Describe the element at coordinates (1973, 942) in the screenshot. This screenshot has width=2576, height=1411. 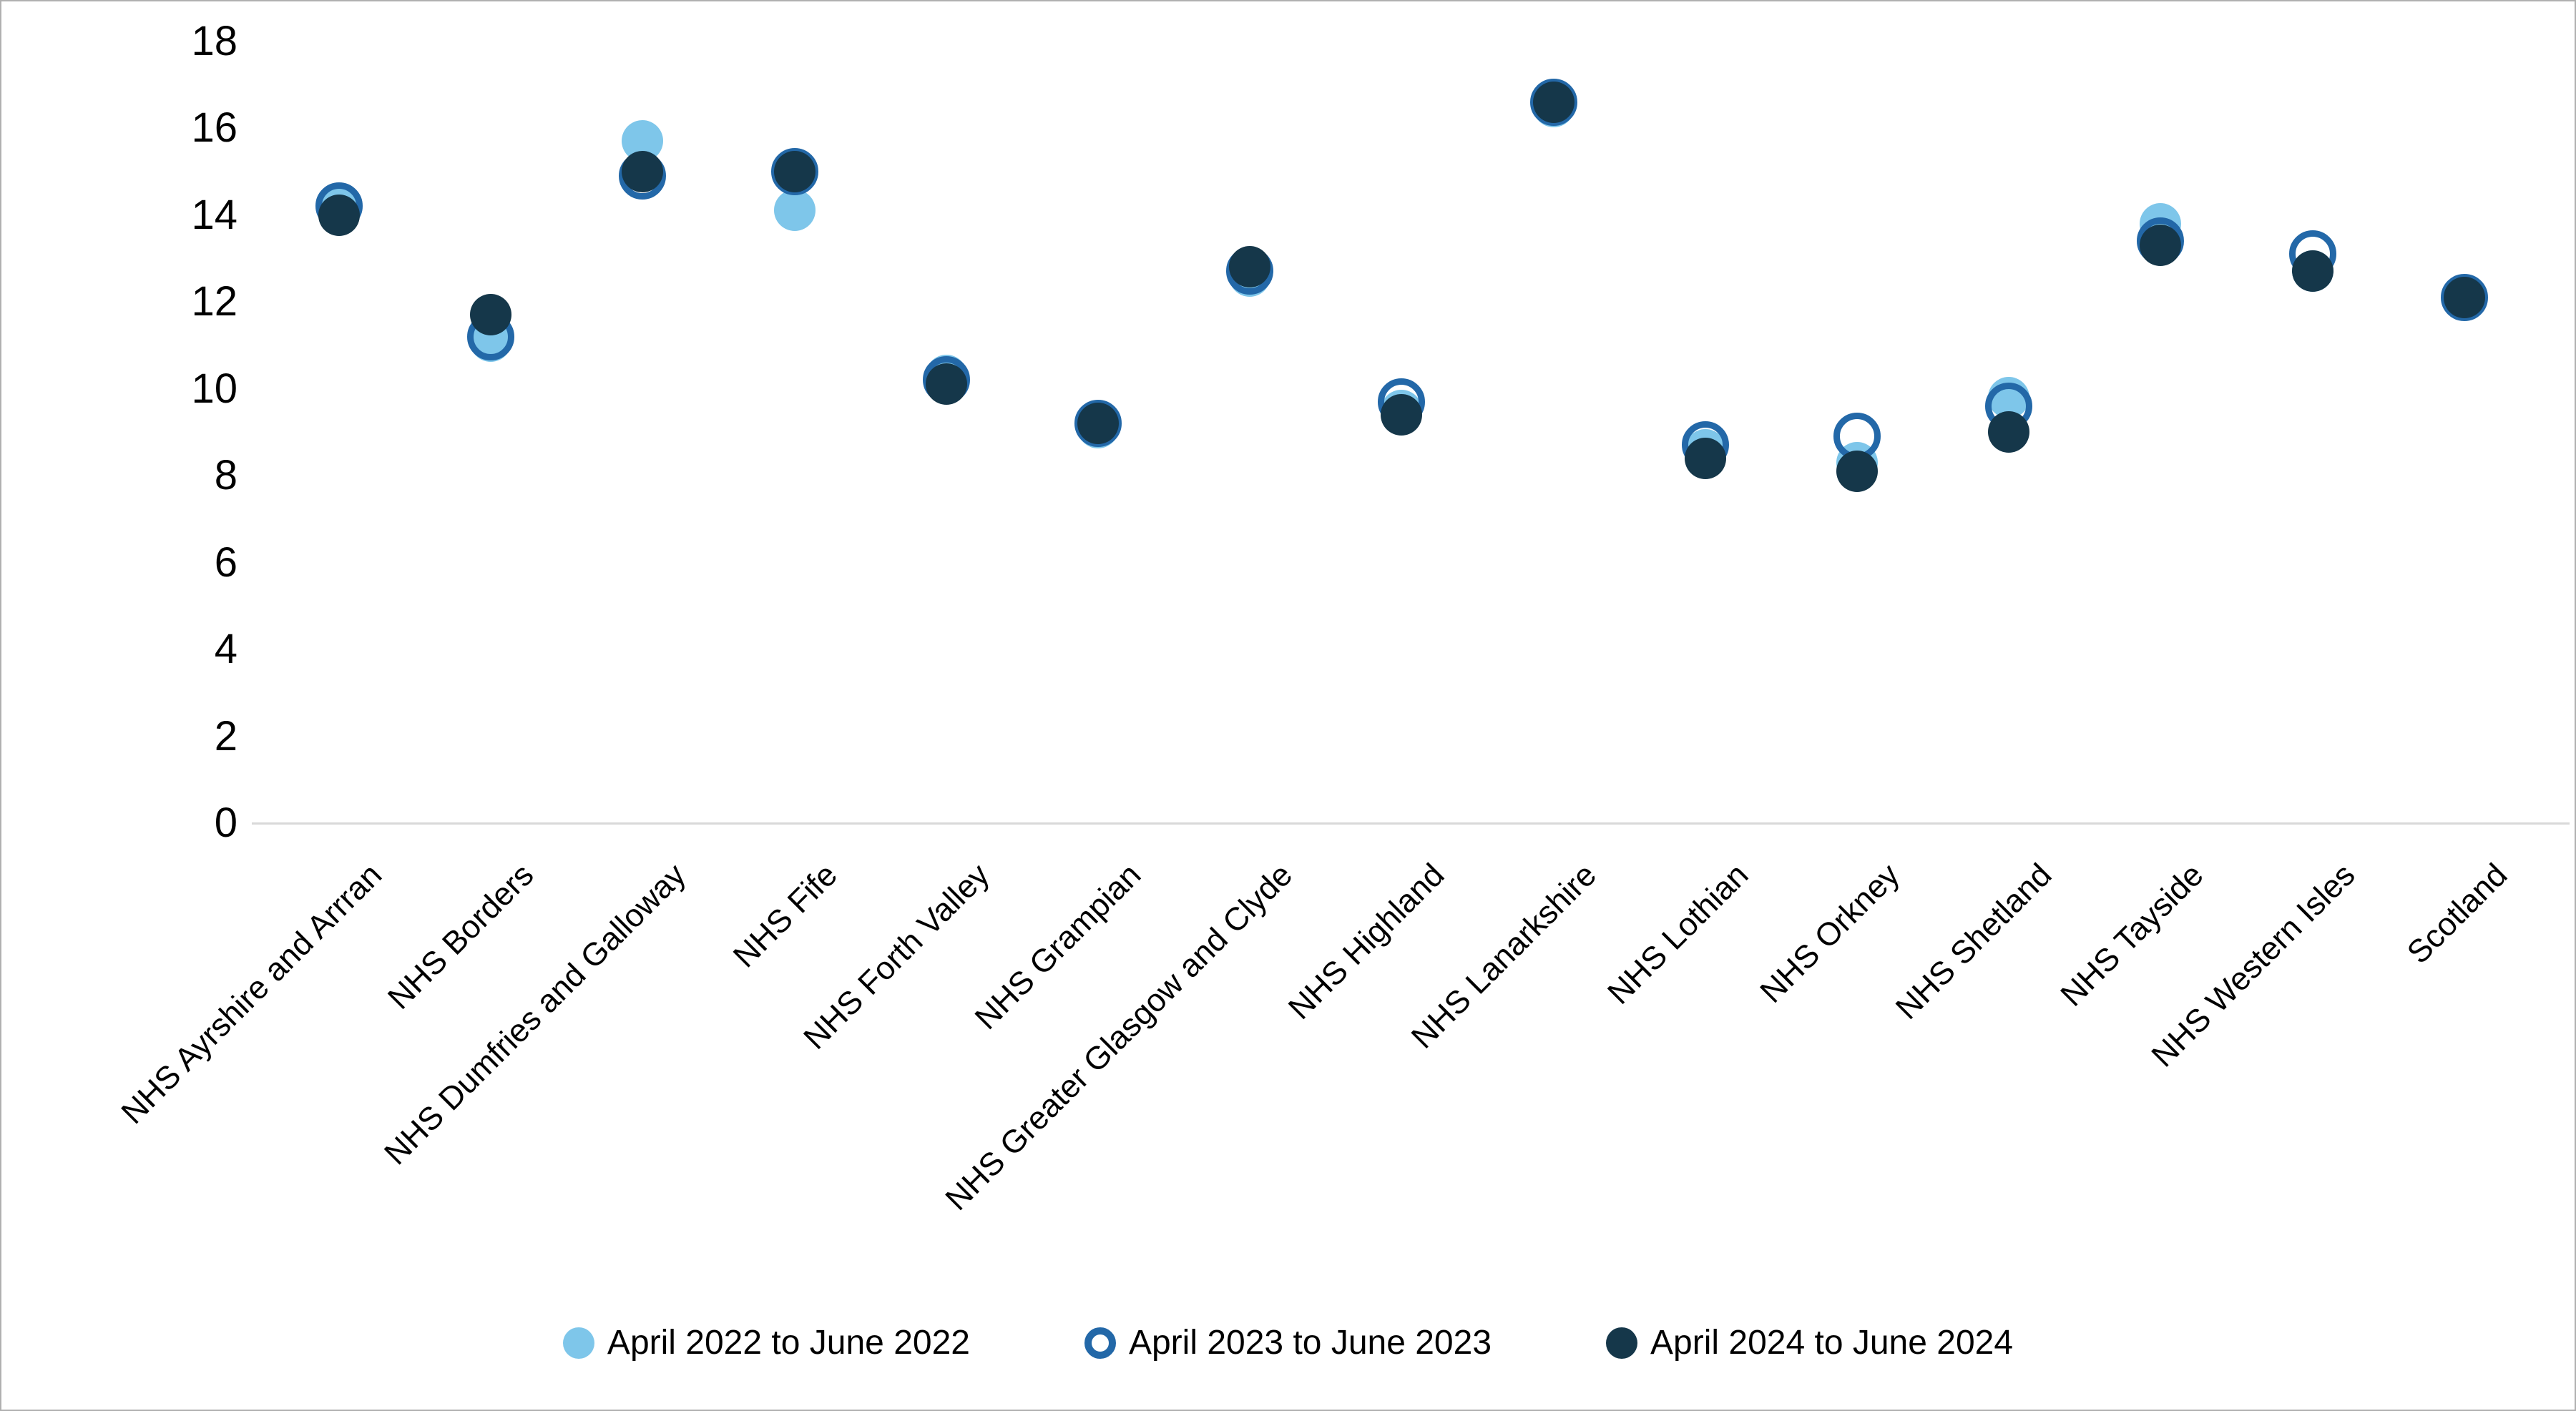
I see `x-category-label: NHS Shetland` at that location.